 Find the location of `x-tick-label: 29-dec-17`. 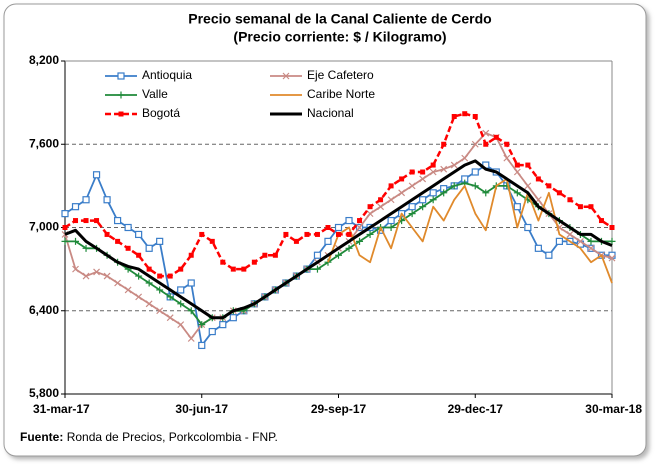

x-tick-label: 29-dec-17 is located at coordinates (476, 409).